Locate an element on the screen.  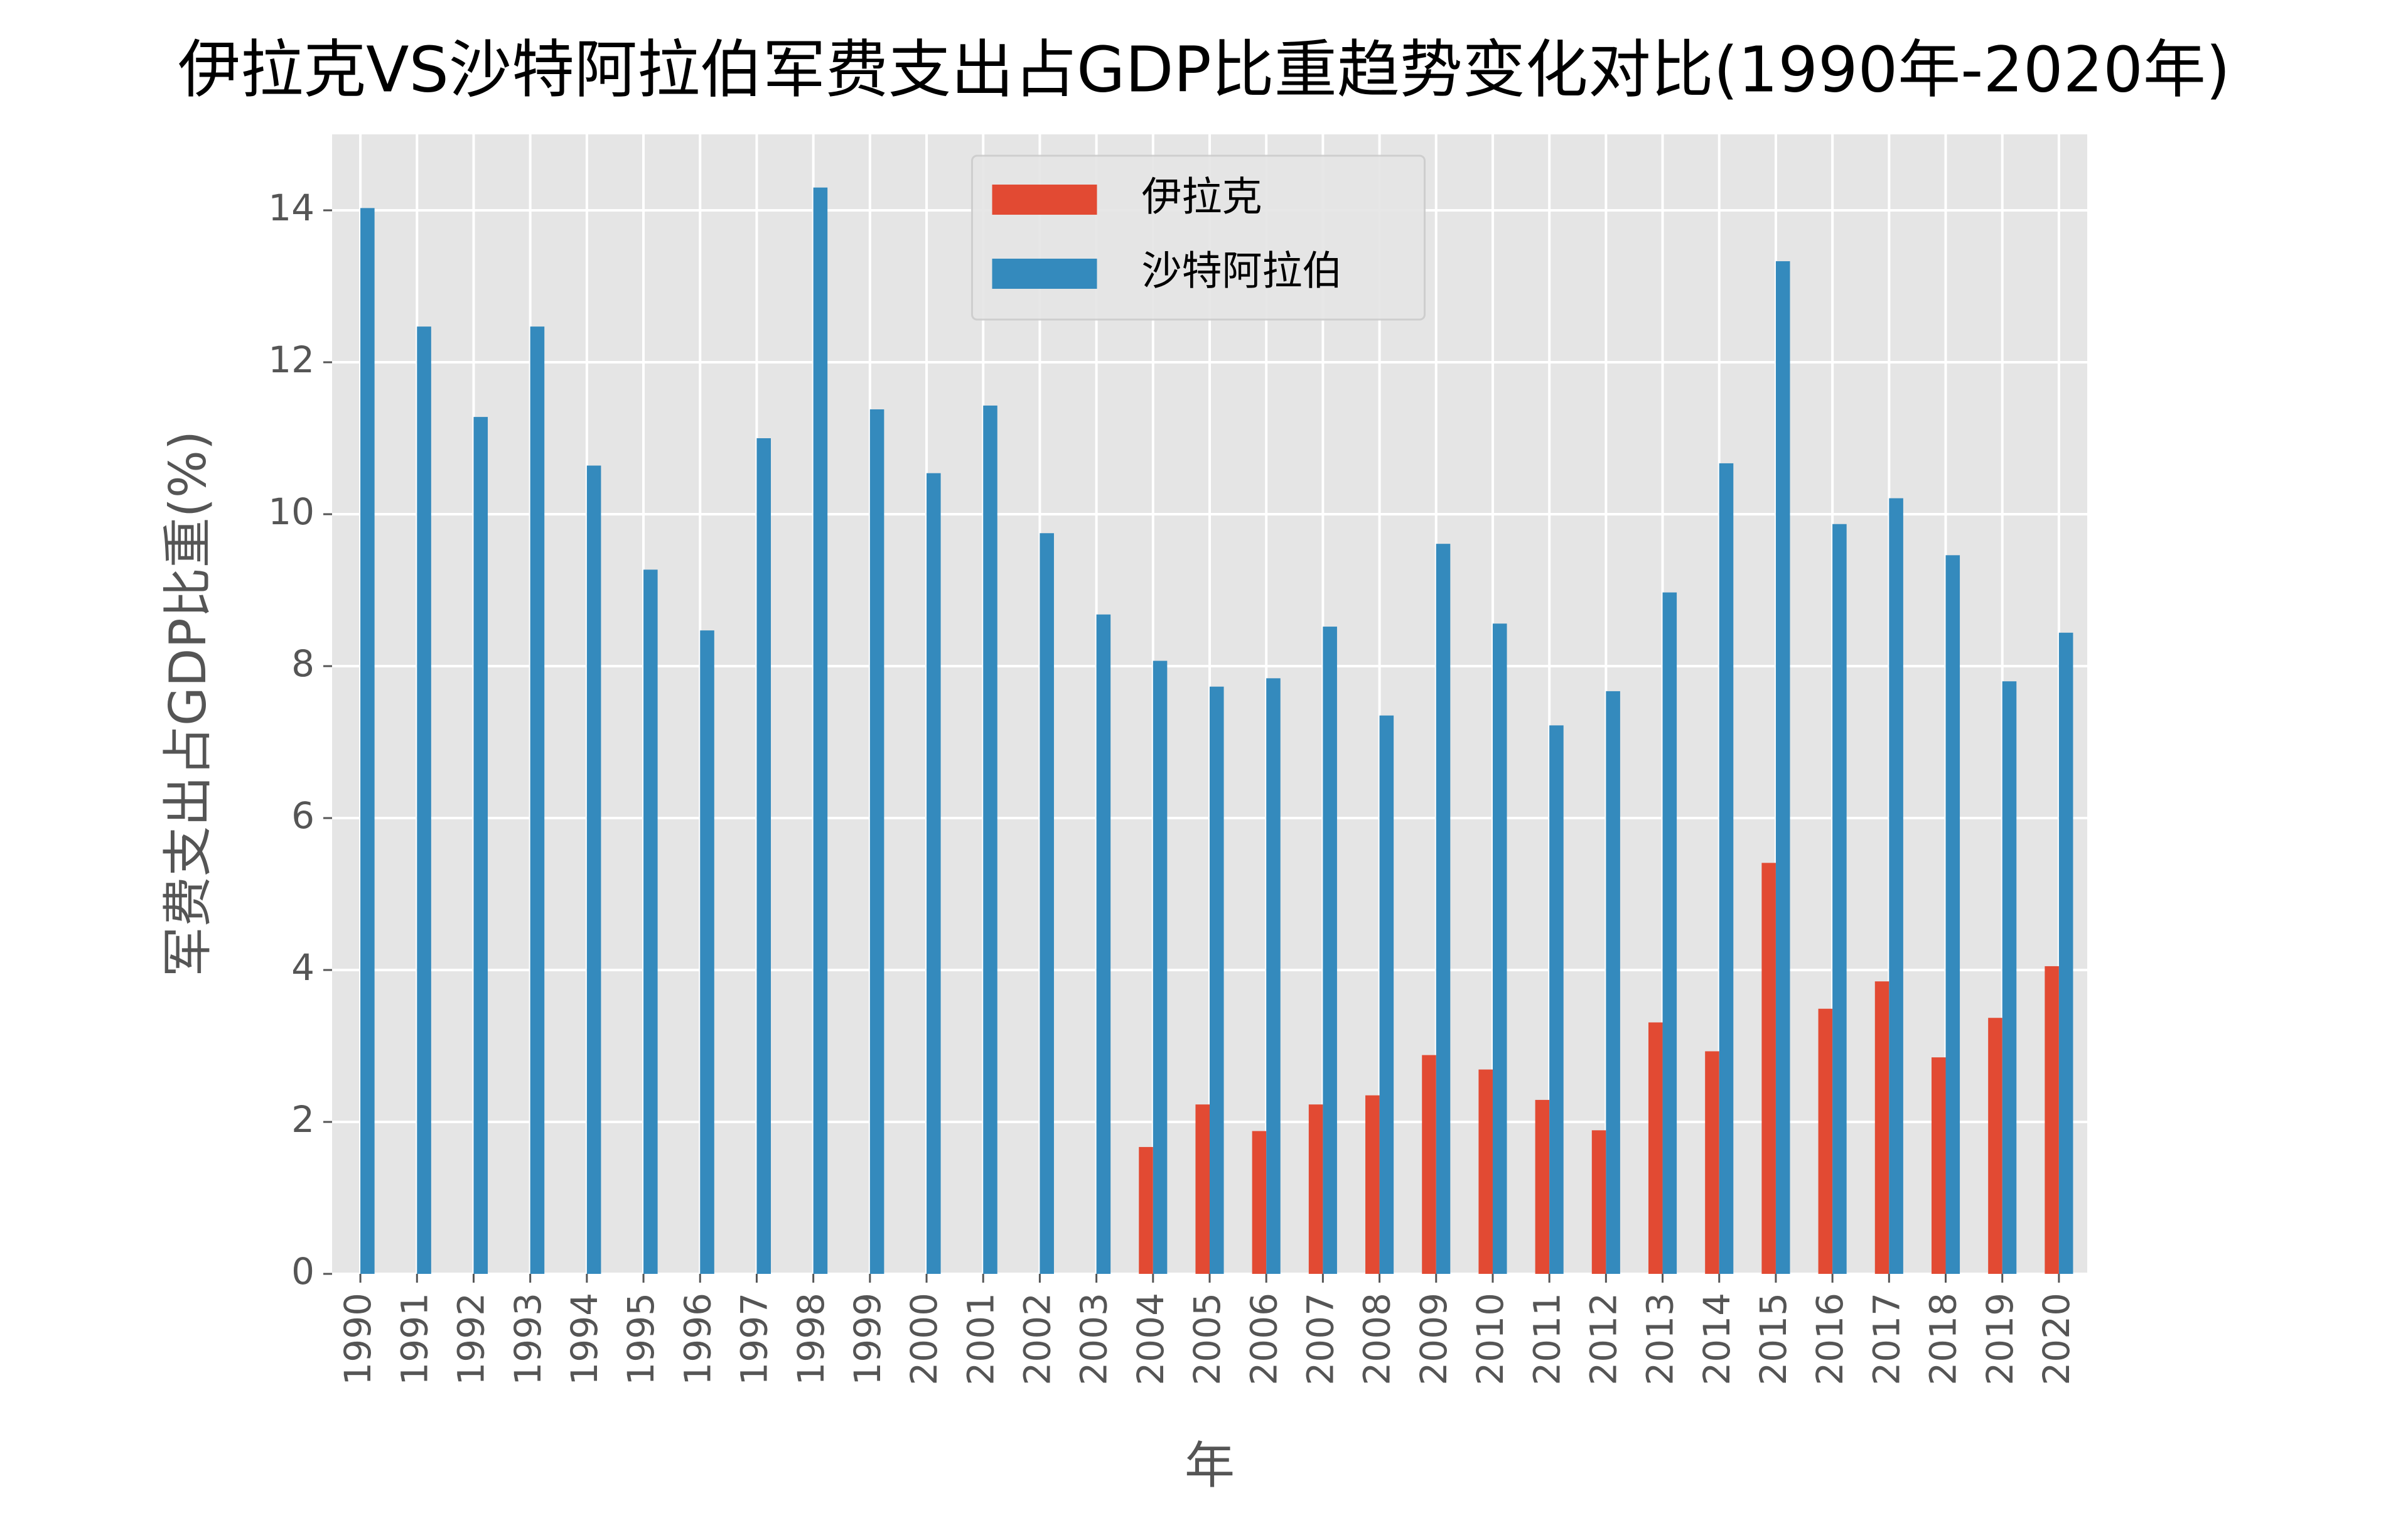
x-tick-label: 2009 is located at coordinates (1433, 1339).